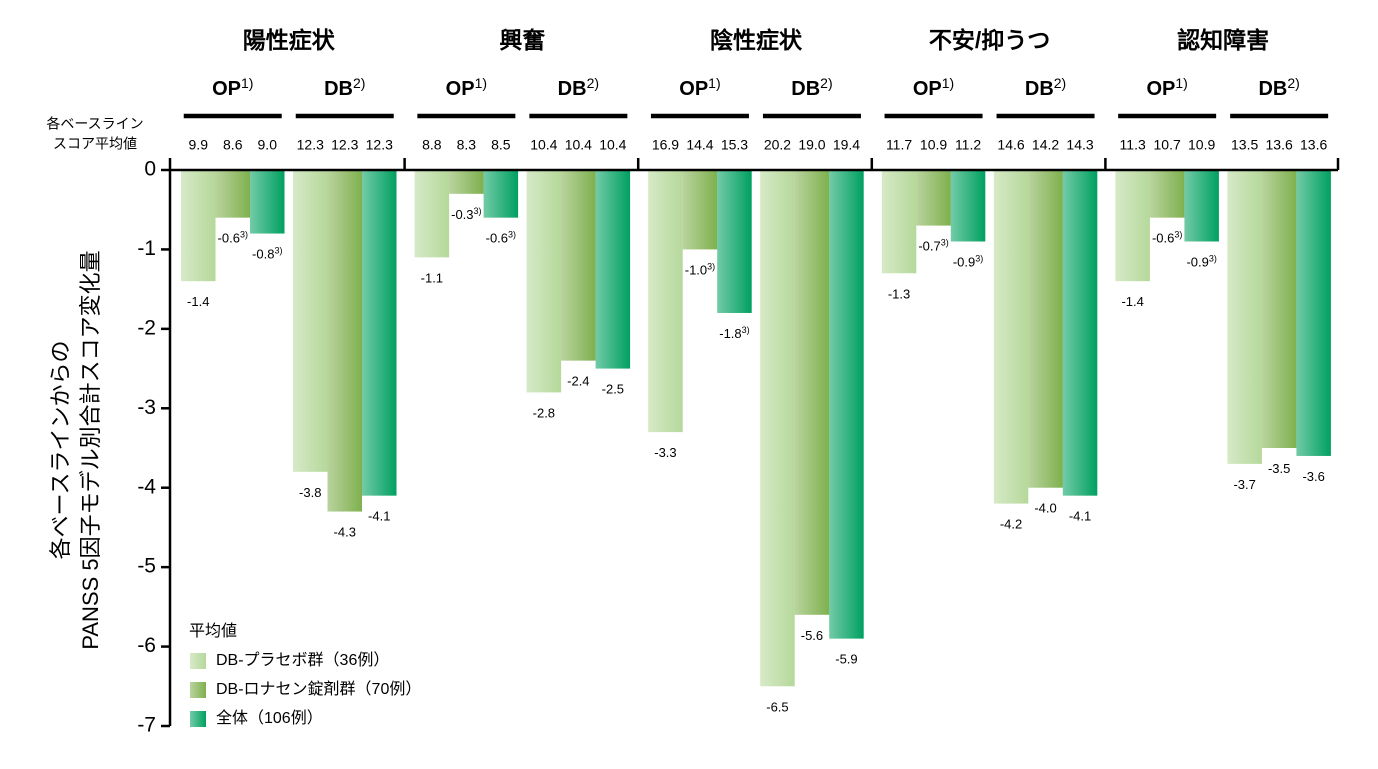 The width and height of the screenshot is (1378, 769). What do you see at coordinates (432, 278) in the screenshot?
I see `value-label: -1.1` at bounding box center [432, 278].